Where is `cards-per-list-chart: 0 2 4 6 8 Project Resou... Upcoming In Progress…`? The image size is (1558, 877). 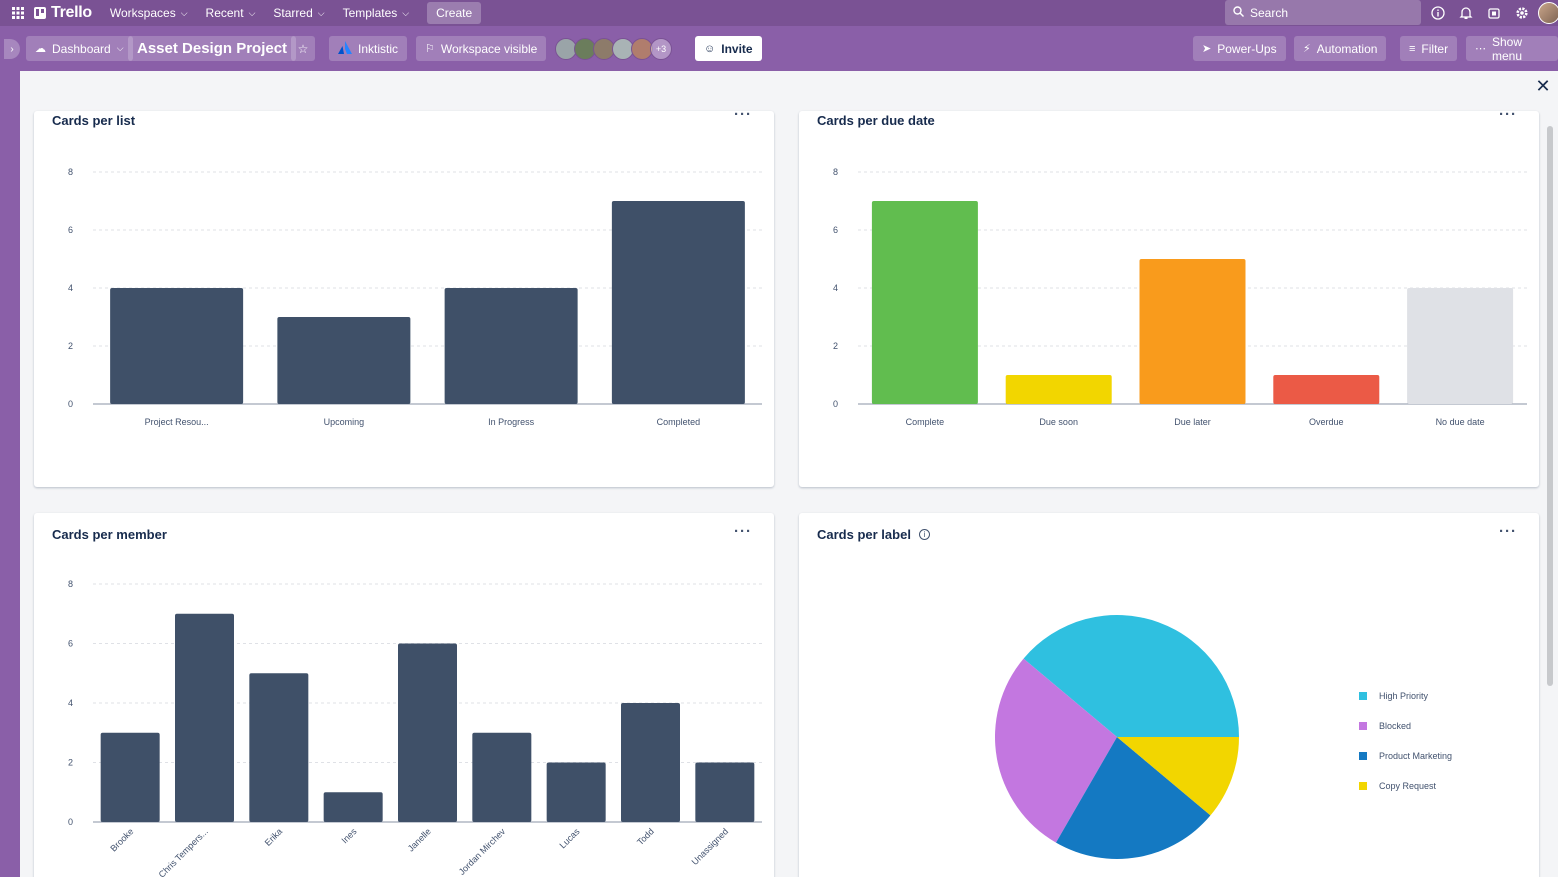 cards-per-list-chart: 0 2 4 6 8 Project Resou... Upcoming In Progress… is located at coordinates (415, 297).